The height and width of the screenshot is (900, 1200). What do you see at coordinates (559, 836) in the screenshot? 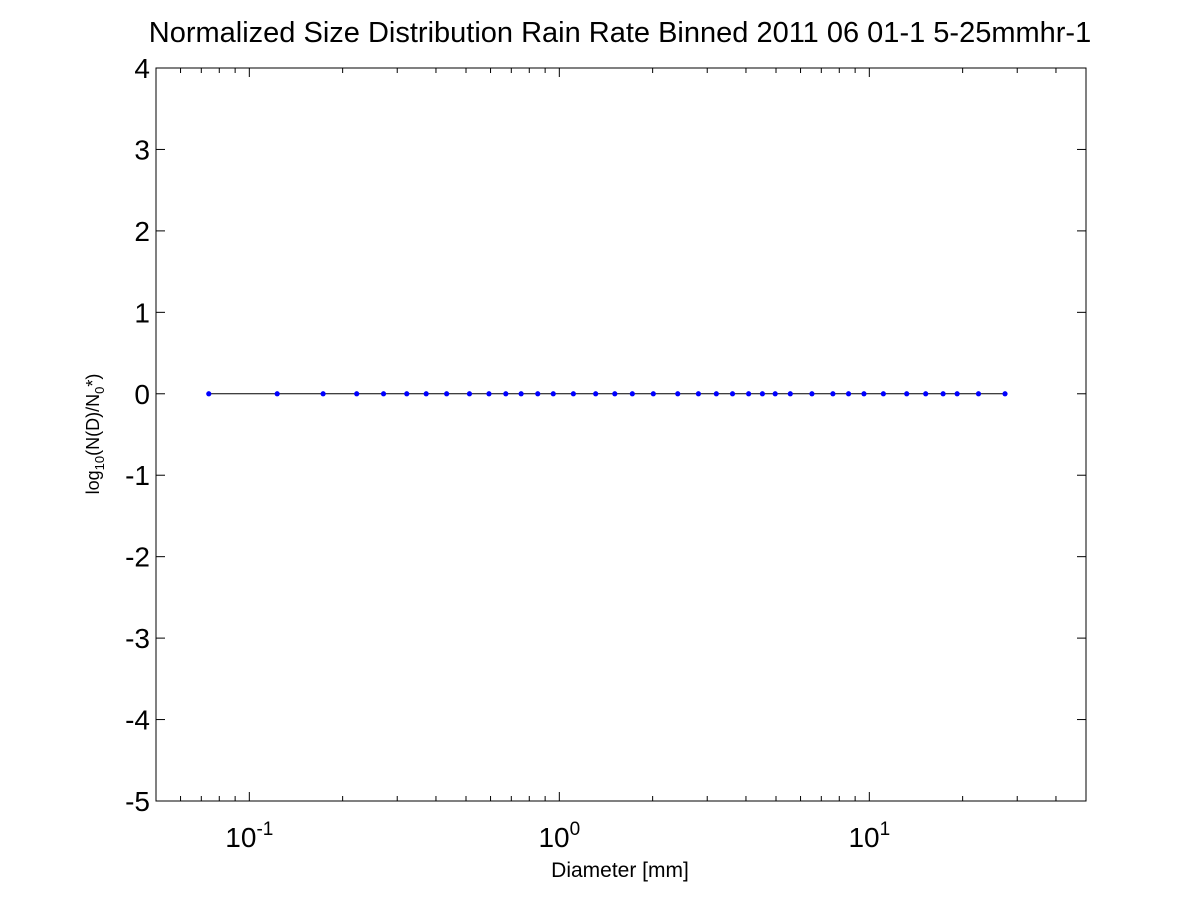
I see `x-tick-label: 10⁰` at bounding box center [559, 836].